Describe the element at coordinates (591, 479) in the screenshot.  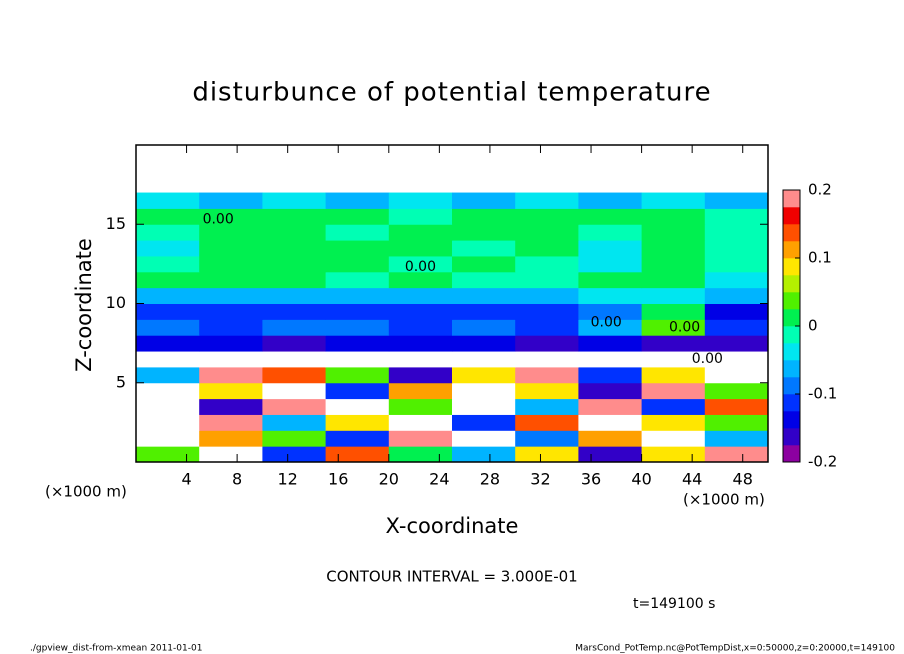
I see `x-tick-label: 36` at that location.